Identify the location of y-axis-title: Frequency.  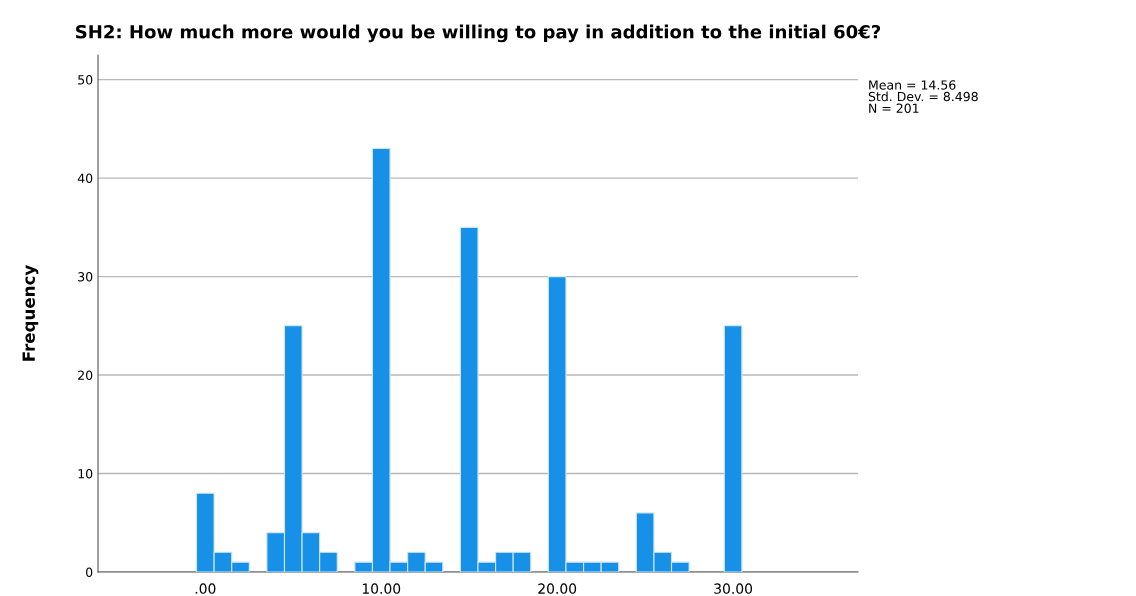
(30, 313).